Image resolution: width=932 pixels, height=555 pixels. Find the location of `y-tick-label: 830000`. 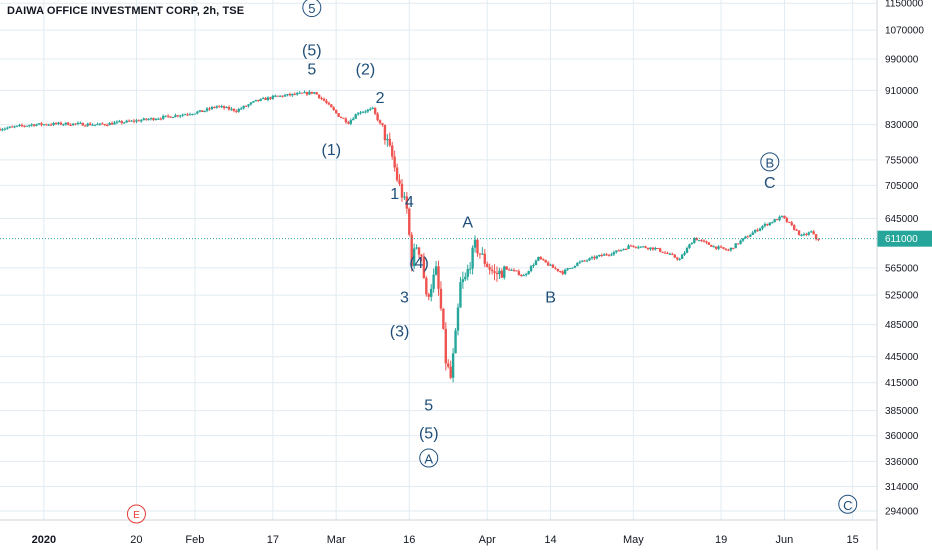

y-tick-label: 830000 is located at coordinates (902, 125).